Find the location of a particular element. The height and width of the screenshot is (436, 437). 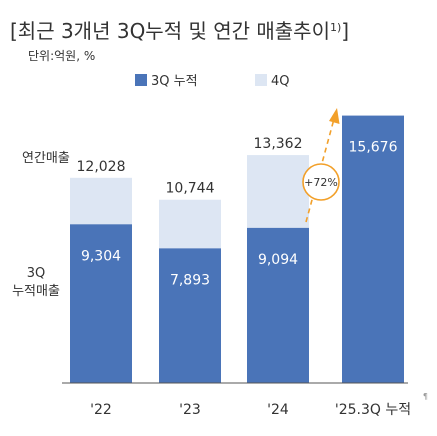

bar-3q-value-label: 15,676 is located at coordinates (373, 148).